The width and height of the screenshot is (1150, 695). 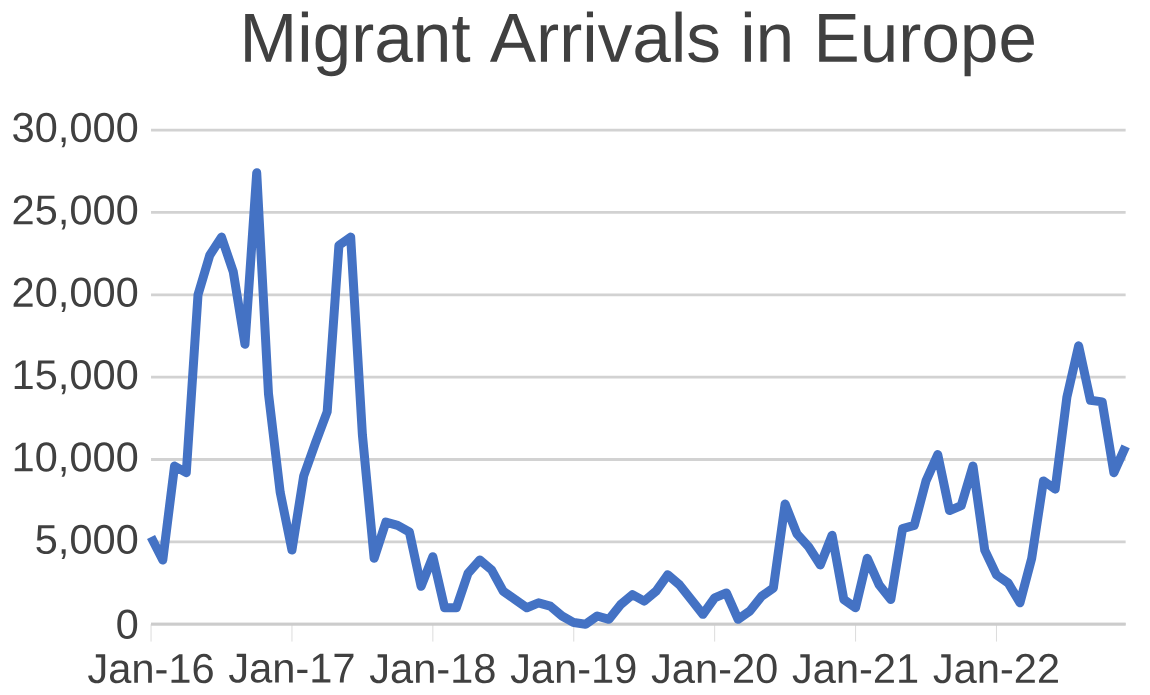 I want to click on x-tick-label: Jan-21, so click(x=855, y=668).